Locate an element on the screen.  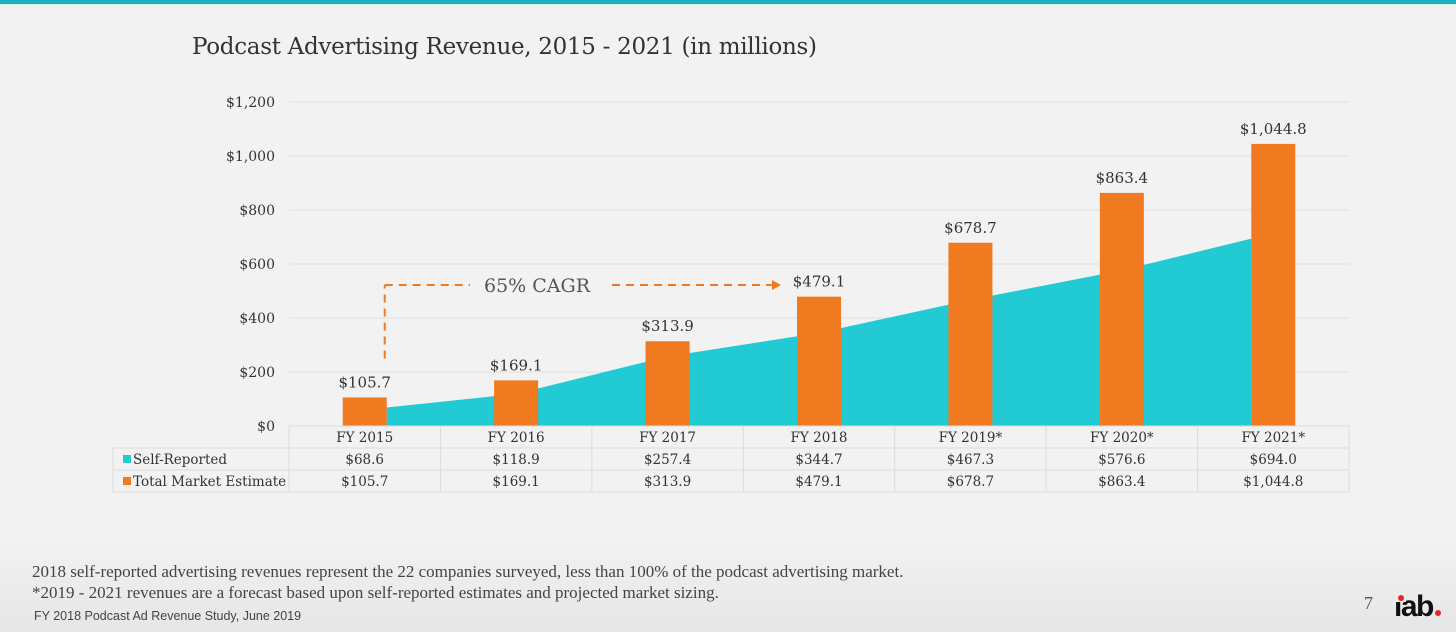
top-accent-line is located at coordinates (728, 4).